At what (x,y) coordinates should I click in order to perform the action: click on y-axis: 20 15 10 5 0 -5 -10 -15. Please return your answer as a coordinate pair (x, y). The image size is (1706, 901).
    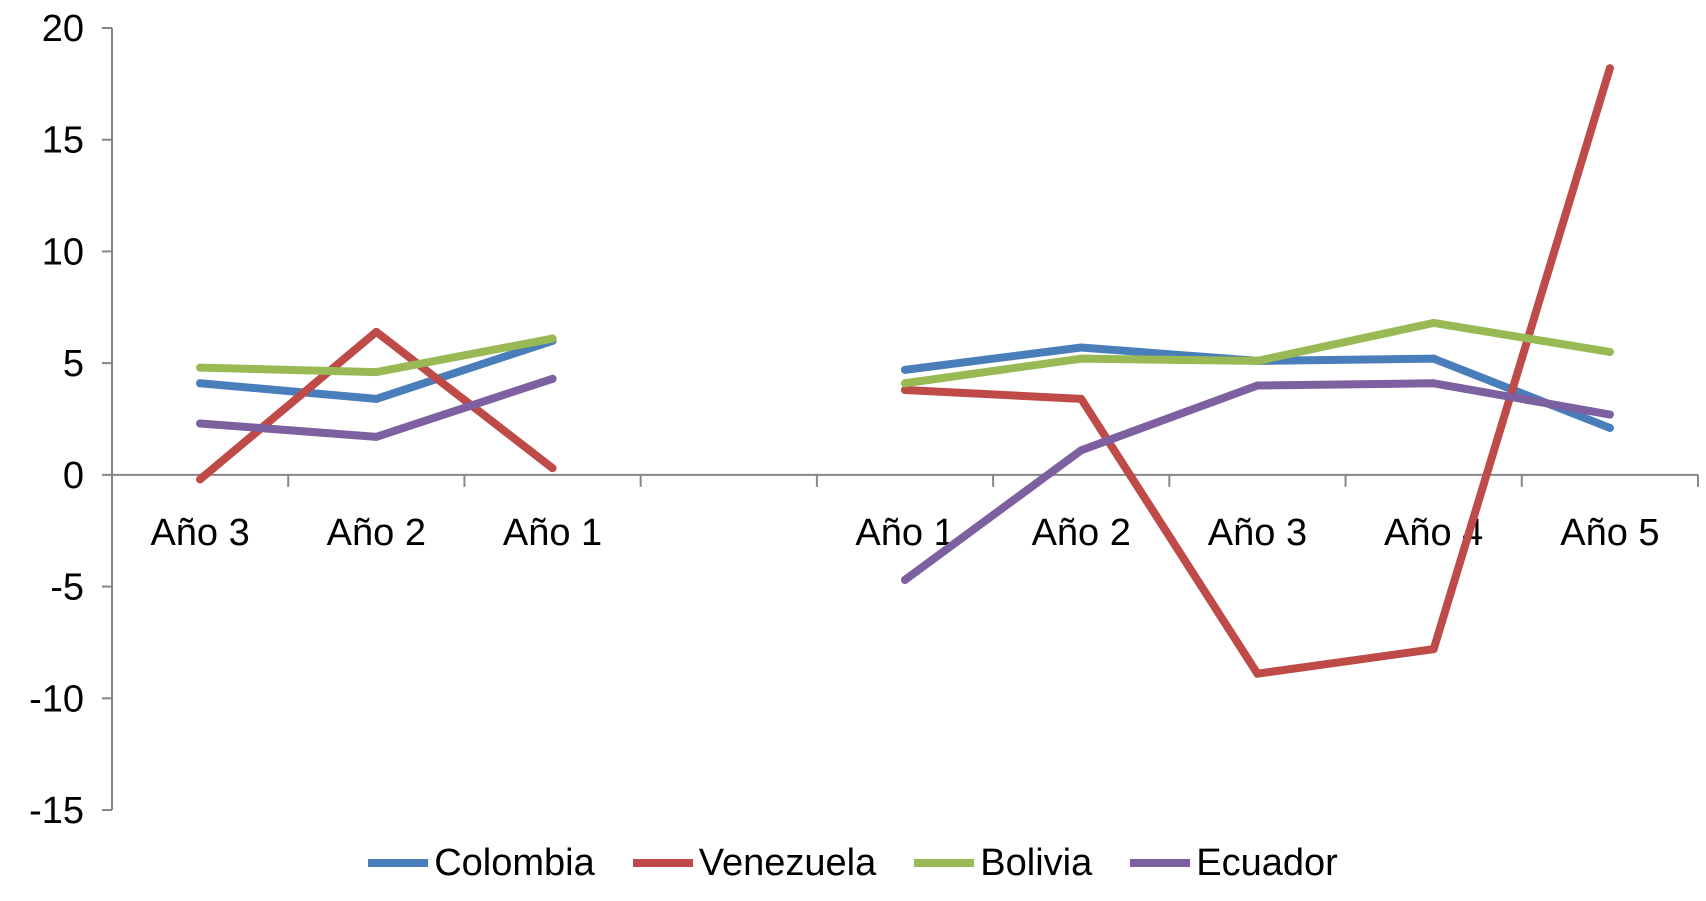
    Looking at the image, I should click on (71, 420).